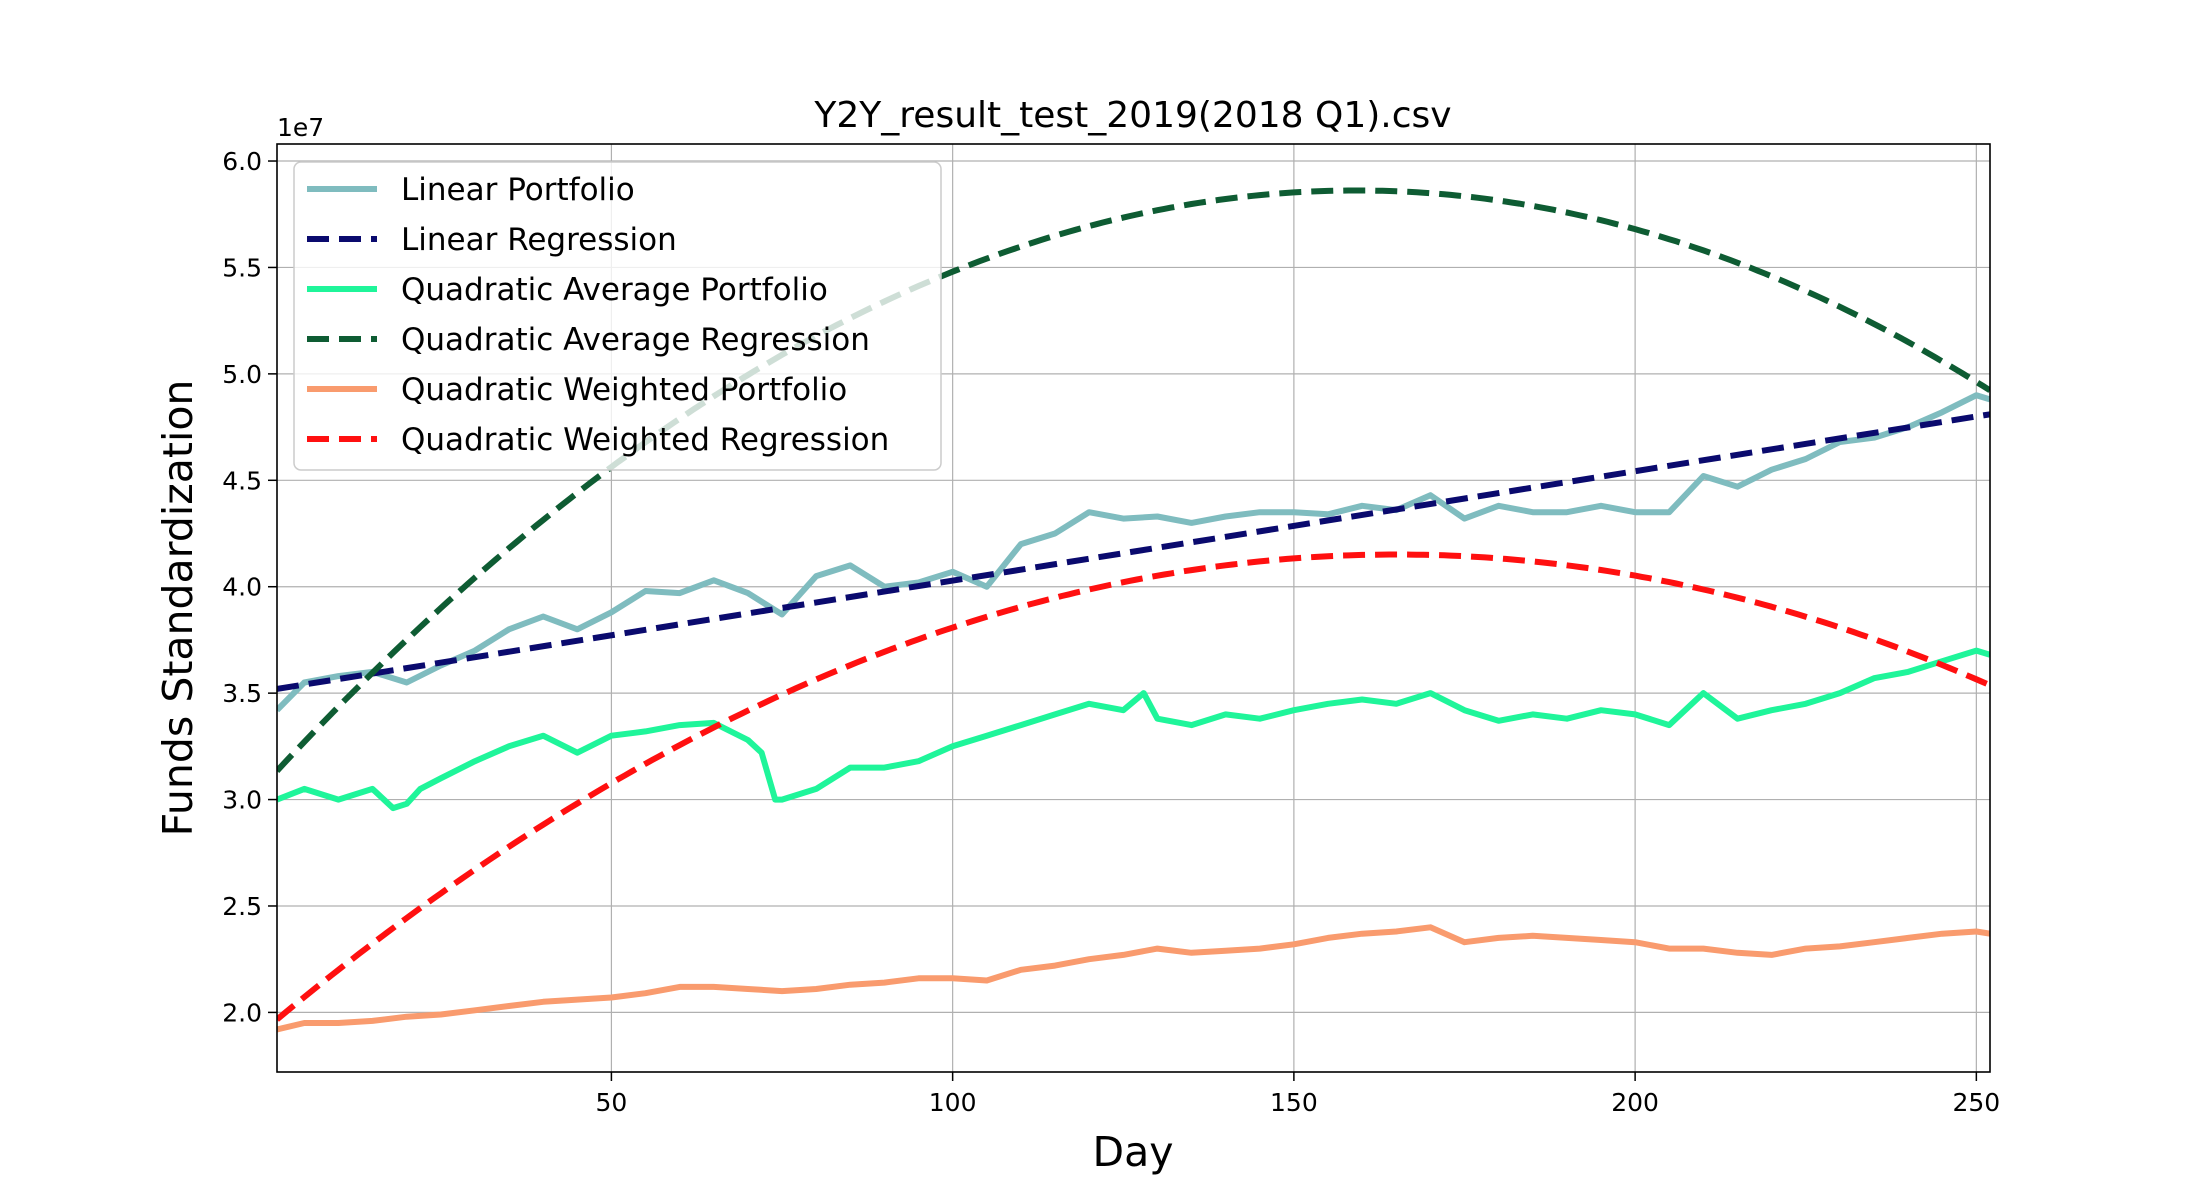  Describe the element at coordinates (645, 440) in the screenshot. I see `legend-label: Quadratic Weighted Regression` at that location.